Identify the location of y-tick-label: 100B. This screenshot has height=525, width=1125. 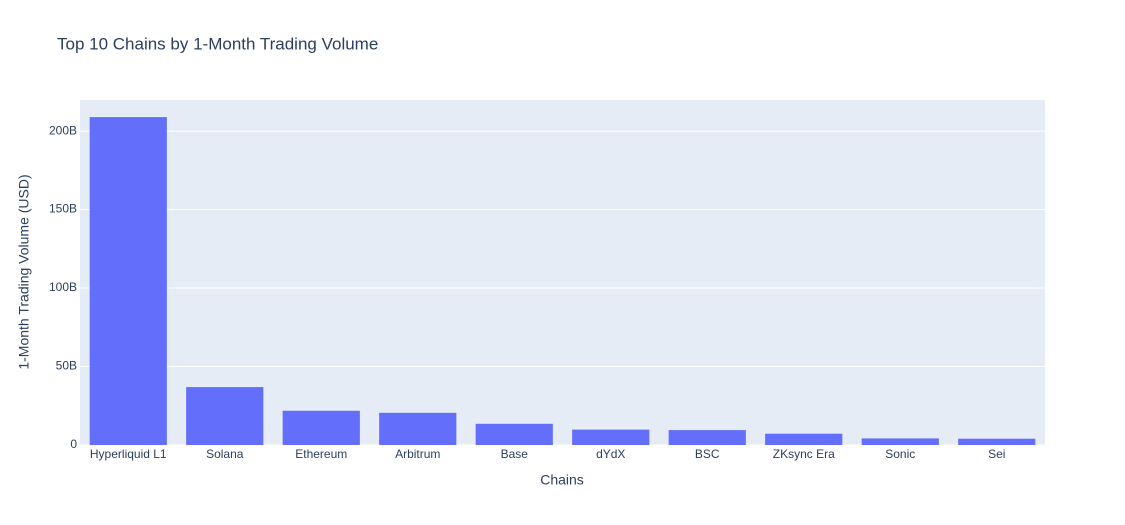
(63, 287).